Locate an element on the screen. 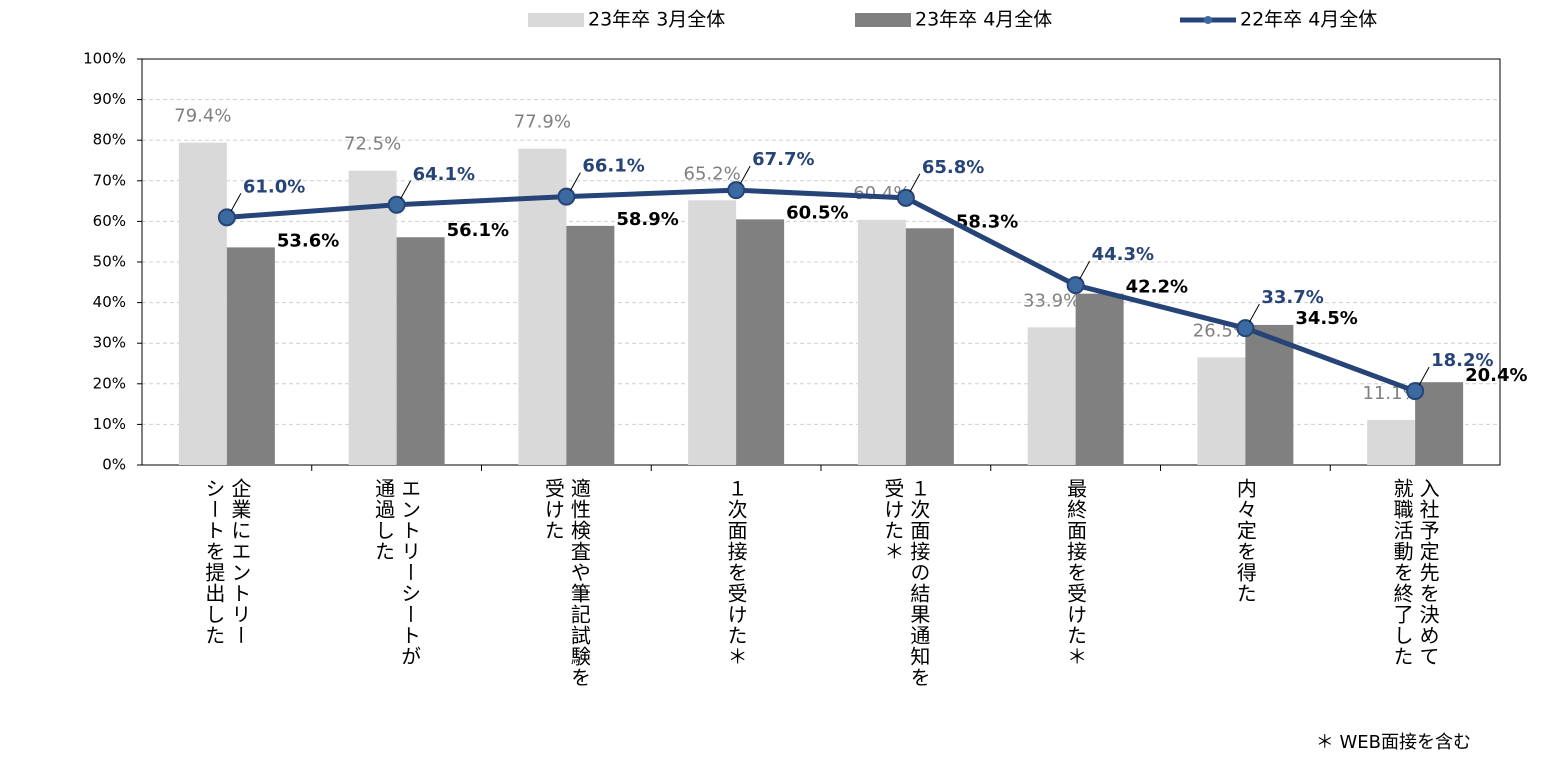 The image size is (1566, 769). x-tick-label: 適性検査や筆記試験を 受けた is located at coordinates (566, 583).